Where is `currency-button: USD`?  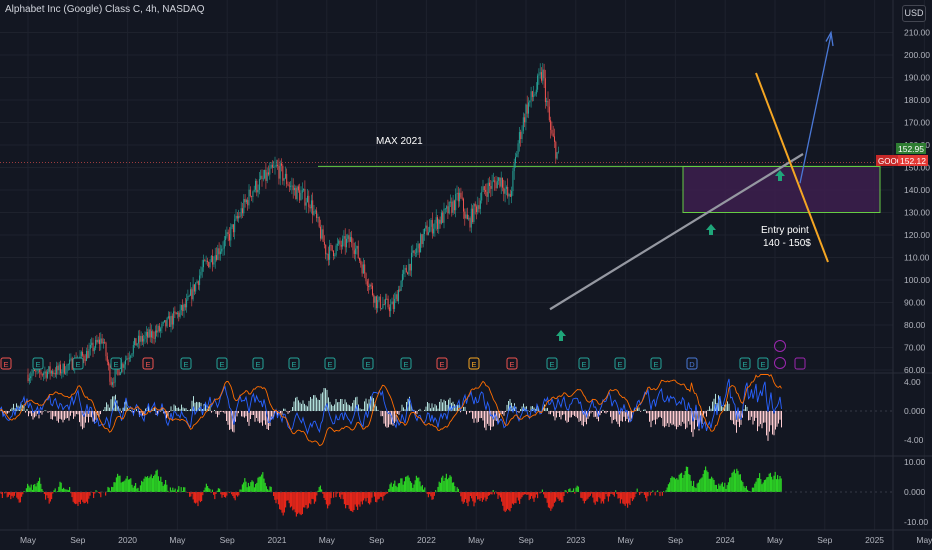 currency-button: USD is located at coordinates (914, 13).